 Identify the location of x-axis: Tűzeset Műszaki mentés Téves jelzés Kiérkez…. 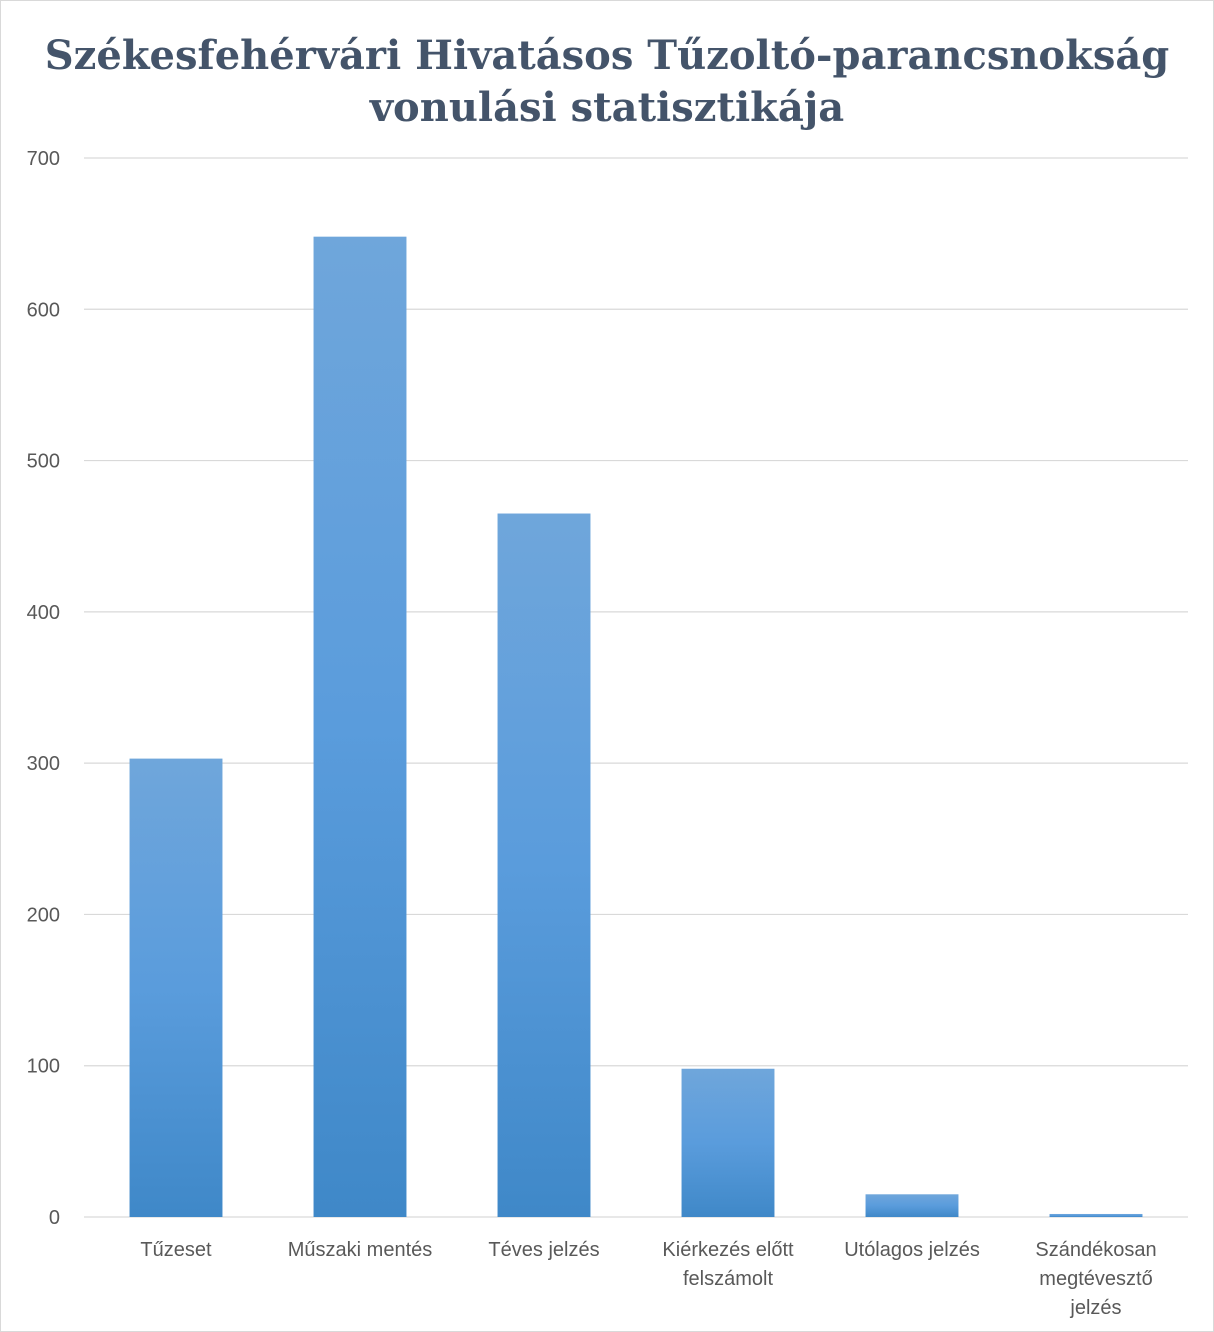
(648, 1279).